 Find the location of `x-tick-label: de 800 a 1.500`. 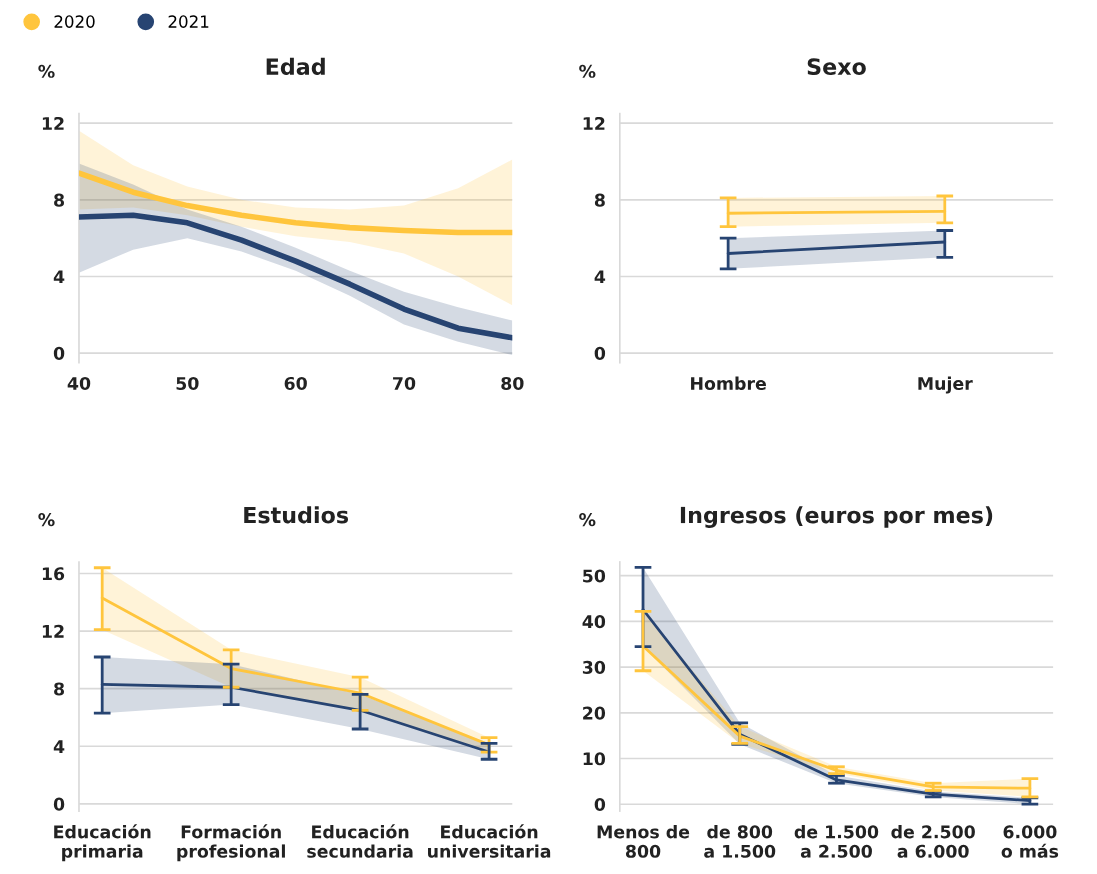

x-tick-label: de 800 a 1.500 is located at coordinates (740, 841).